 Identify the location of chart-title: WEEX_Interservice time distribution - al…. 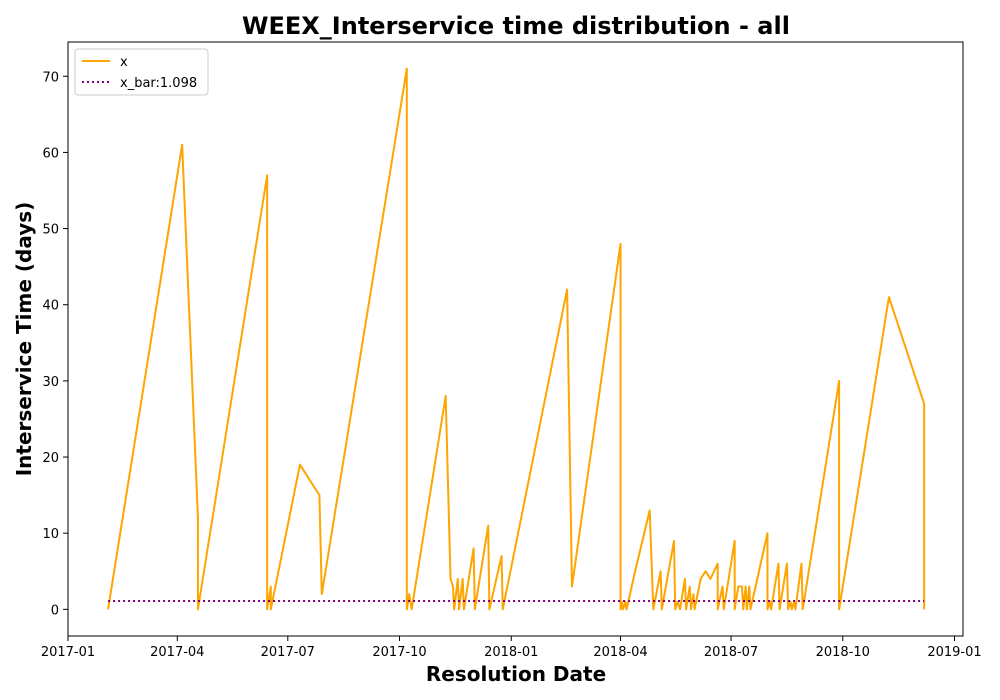
(516, 26).